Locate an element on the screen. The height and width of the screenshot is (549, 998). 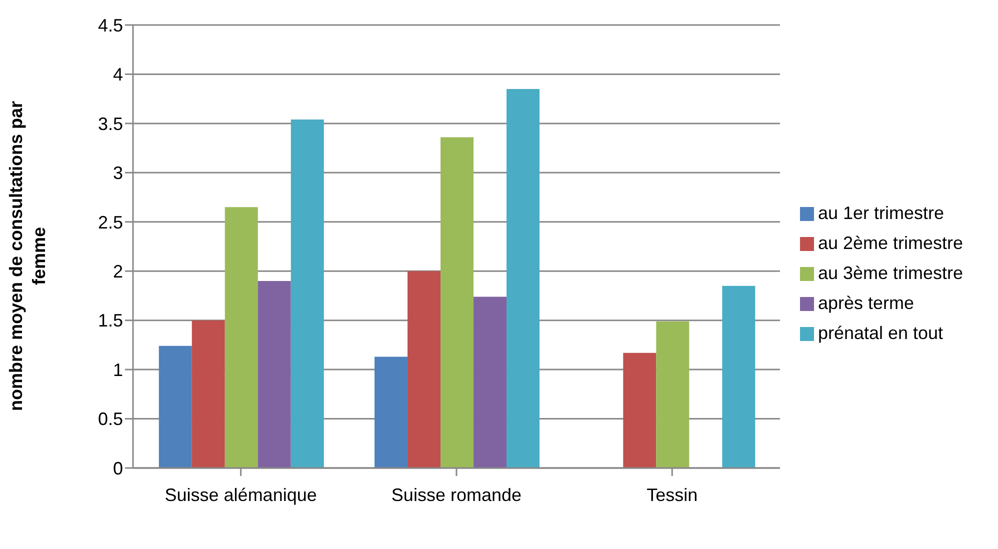
y-tick-label: 4 is located at coordinates (117, 74).